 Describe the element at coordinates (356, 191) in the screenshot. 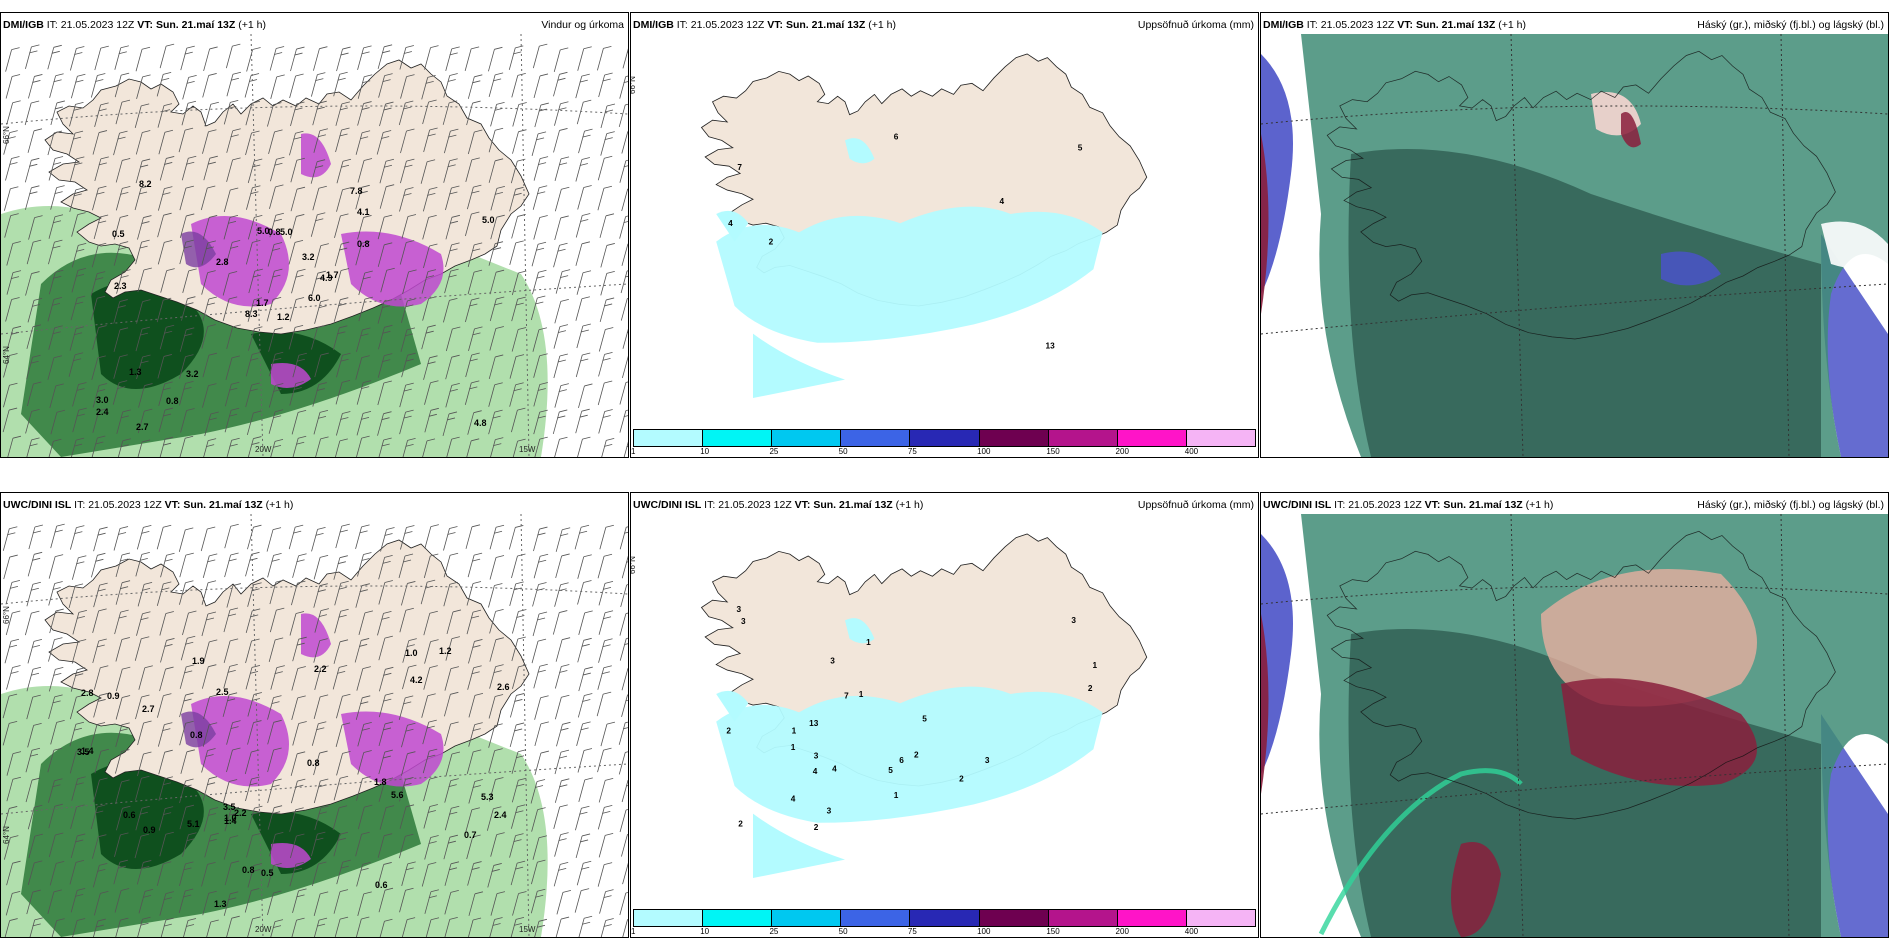

I see `precip-value-label: 7.8` at that location.